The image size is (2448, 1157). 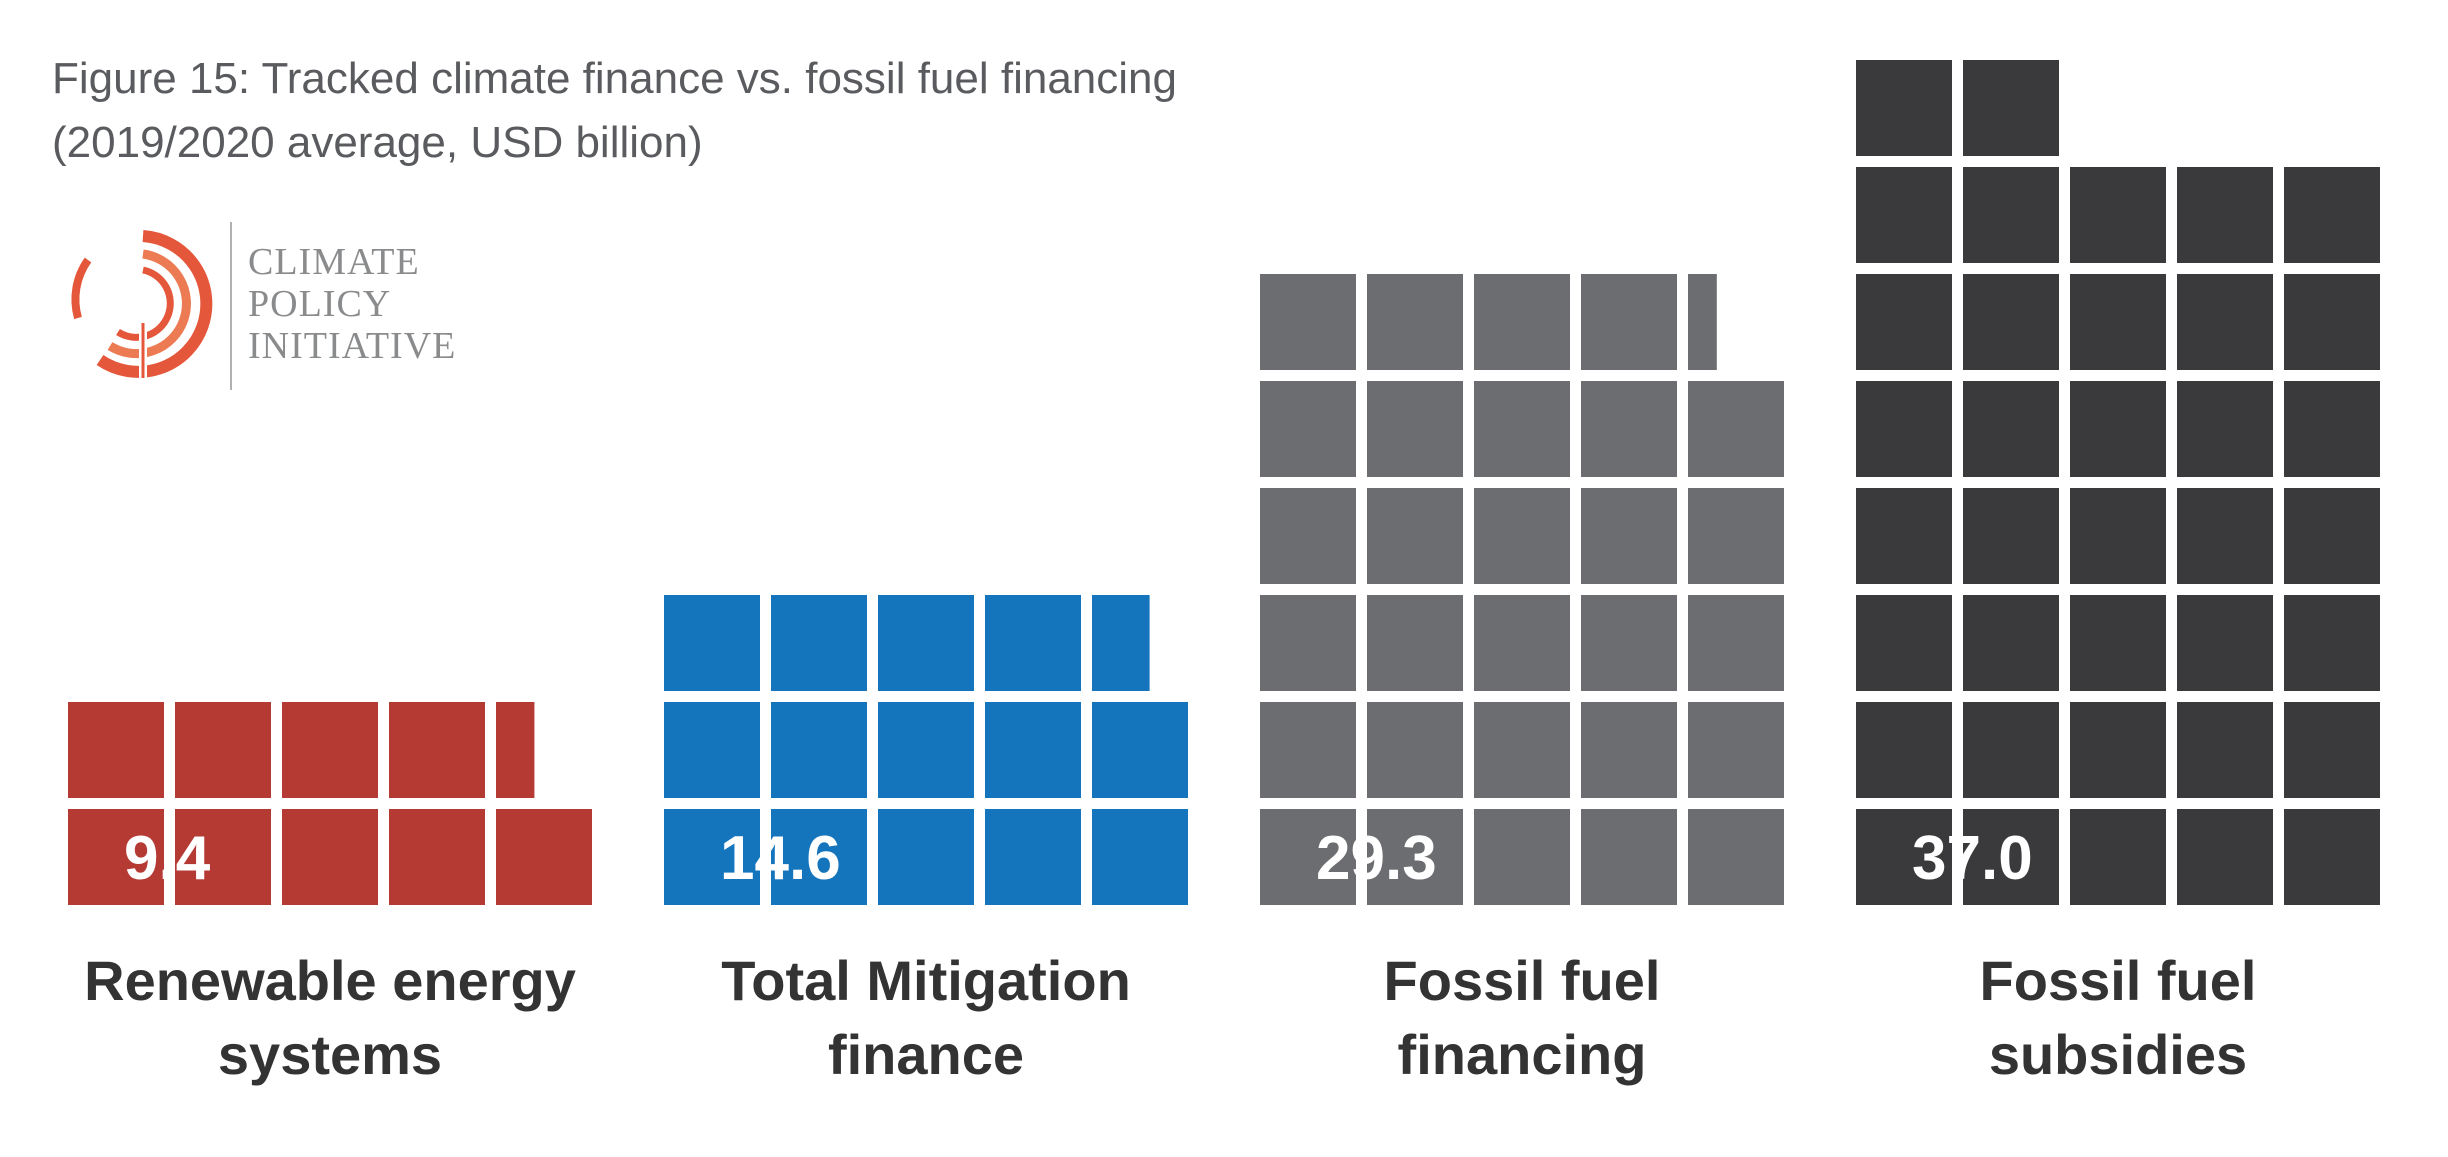 What do you see at coordinates (926, 980) in the screenshot?
I see `category-label: Total Mitigation` at bounding box center [926, 980].